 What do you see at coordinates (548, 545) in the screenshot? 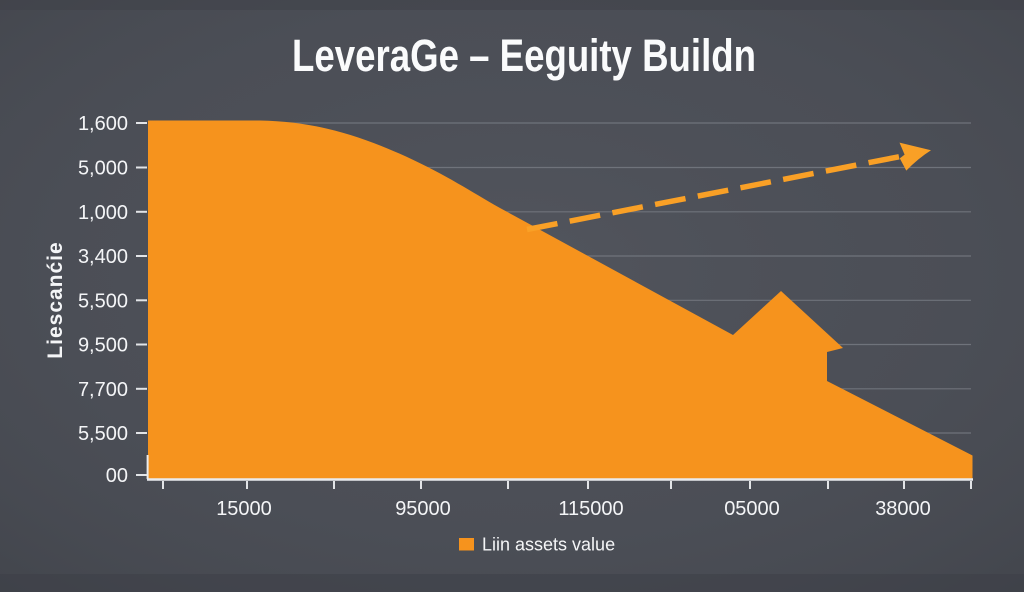
I see `svg-text: Liin assets value` at bounding box center [548, 545].